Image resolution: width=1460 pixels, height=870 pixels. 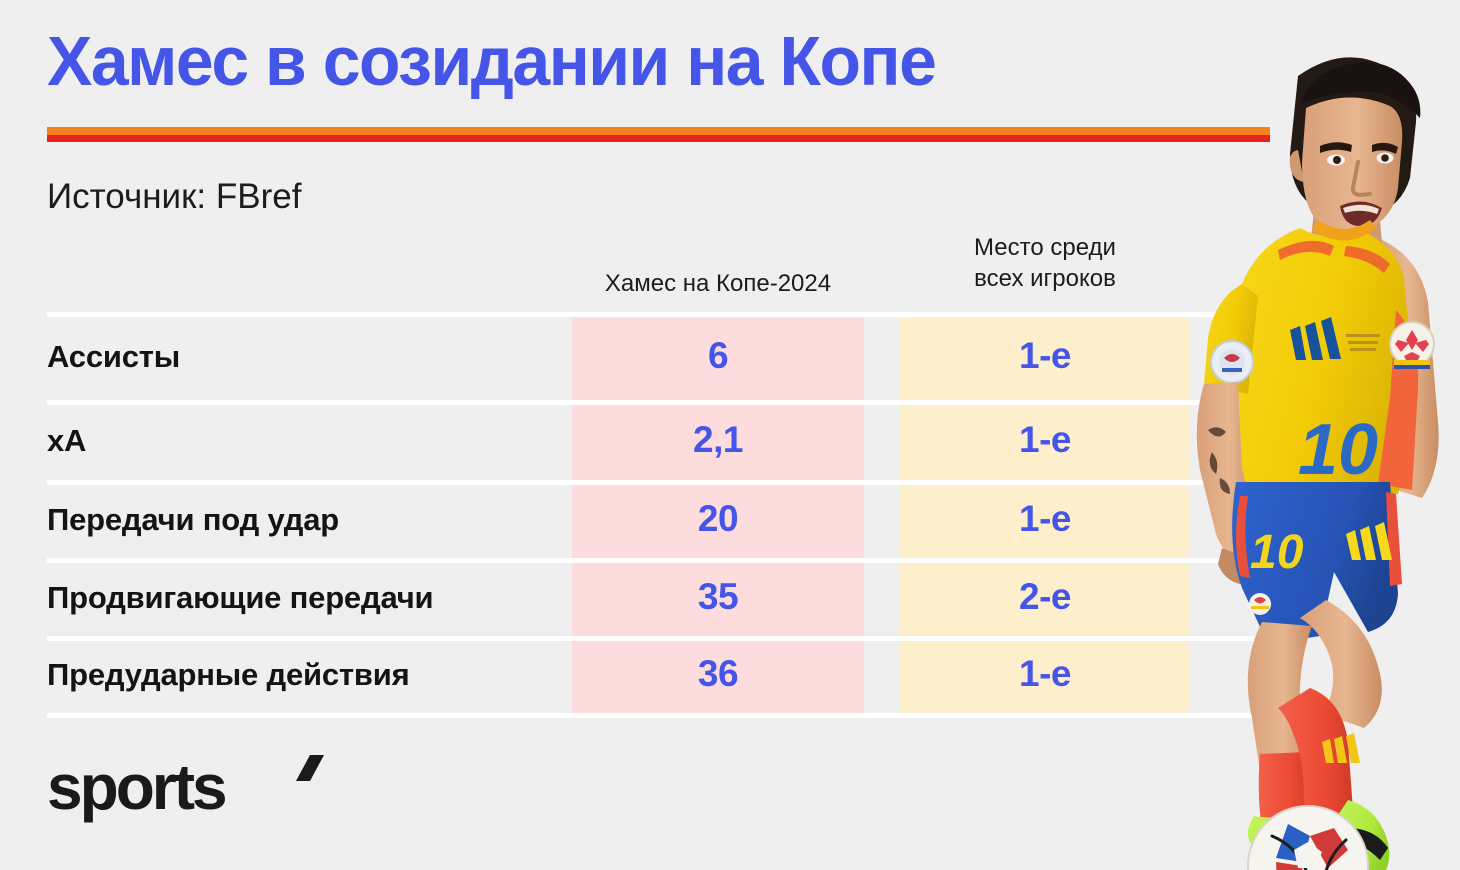 What do you see at coordinates (67, 440) in the screenshot?
I see `table-row: xA` at bounding box center [67, 440].